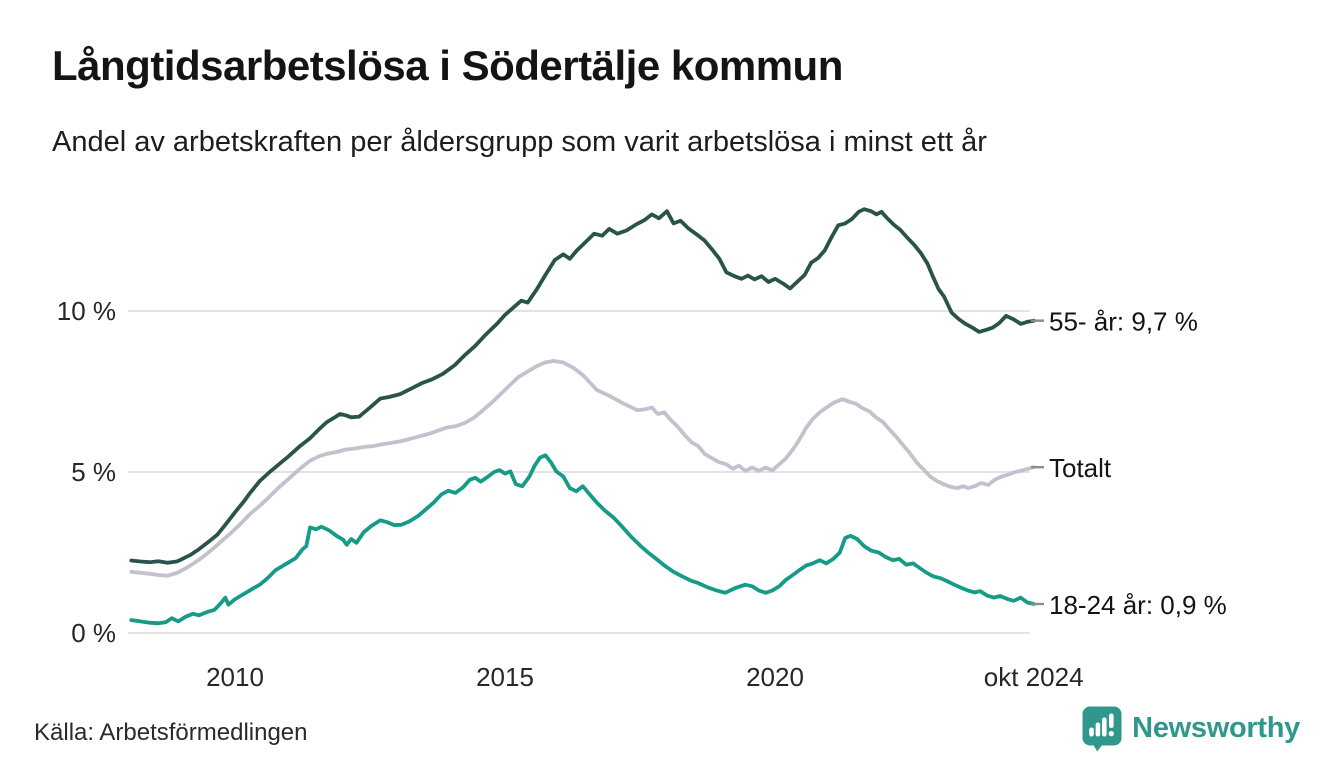  Describe the element at coordinates (1080, 468) in the screenshot. I see `totalt-end-label: Totalt` at that location.